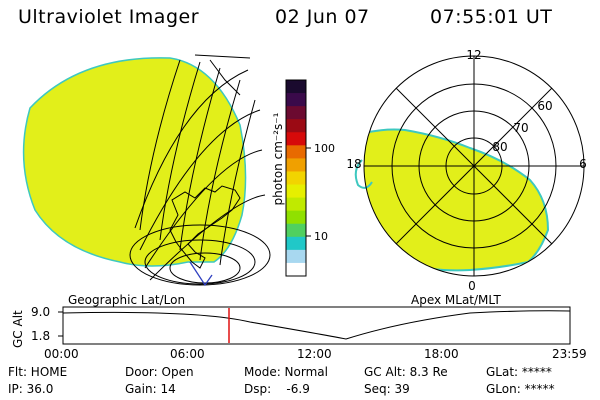  Describe the element at coordinates (31, 389) in the screenshot. I see `ip-value: IP: 36.0` at that location.